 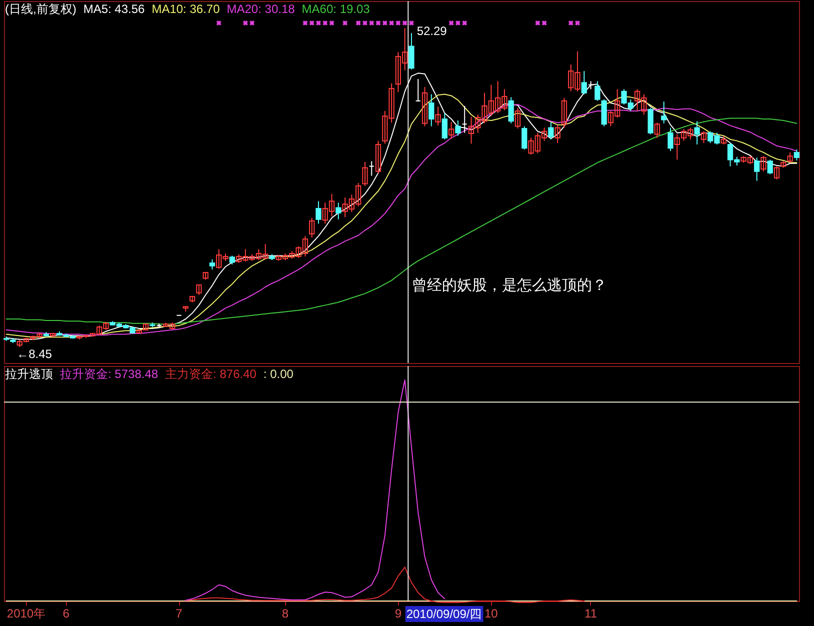 What do you see at coordinates (432, 31) in the screenshot?
I see `annotation: 52.29` at bounding box center [432, 31].